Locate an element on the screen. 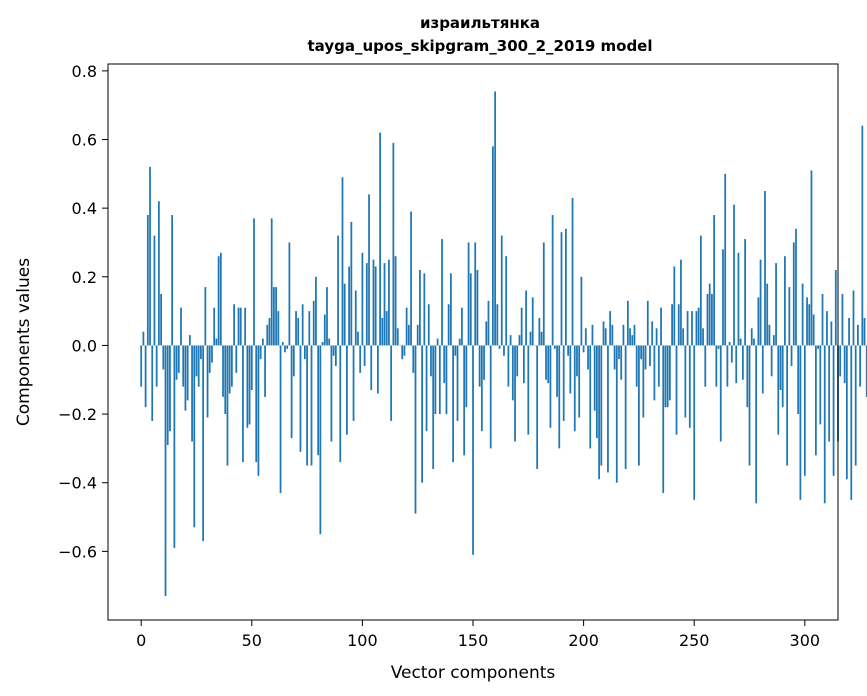 The image size is (867, 696). y-tick-label: 0.4 is located at coordinates (84, 208).